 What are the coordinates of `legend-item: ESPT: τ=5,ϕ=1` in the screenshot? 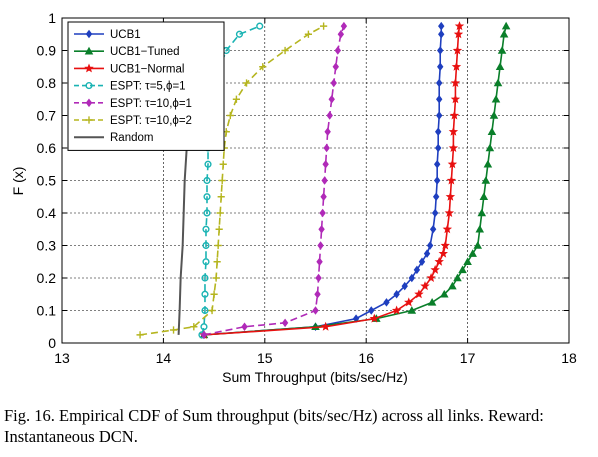 It's located at (130, 87).